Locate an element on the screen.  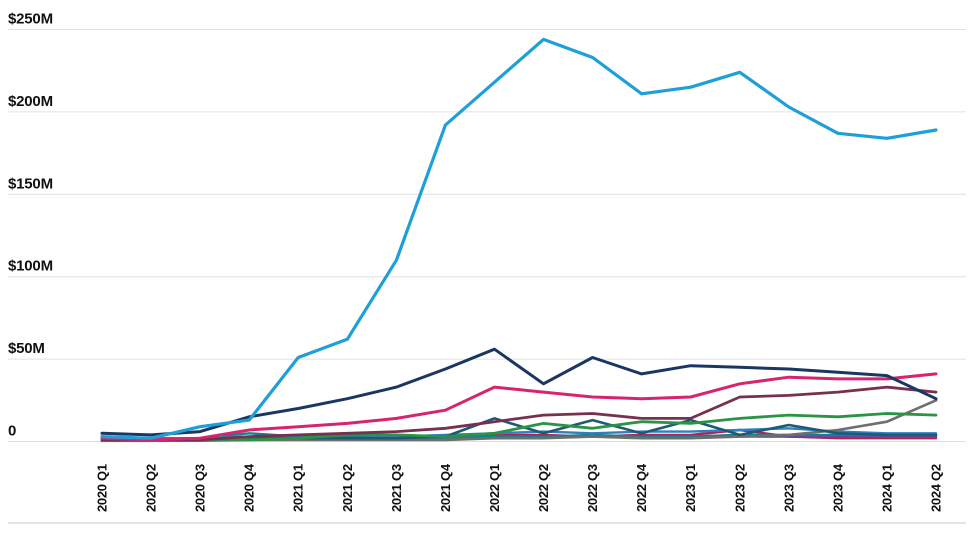
x-axis-label-2020-Q4: 2020 Q4 is located at coordinates (249, 487).